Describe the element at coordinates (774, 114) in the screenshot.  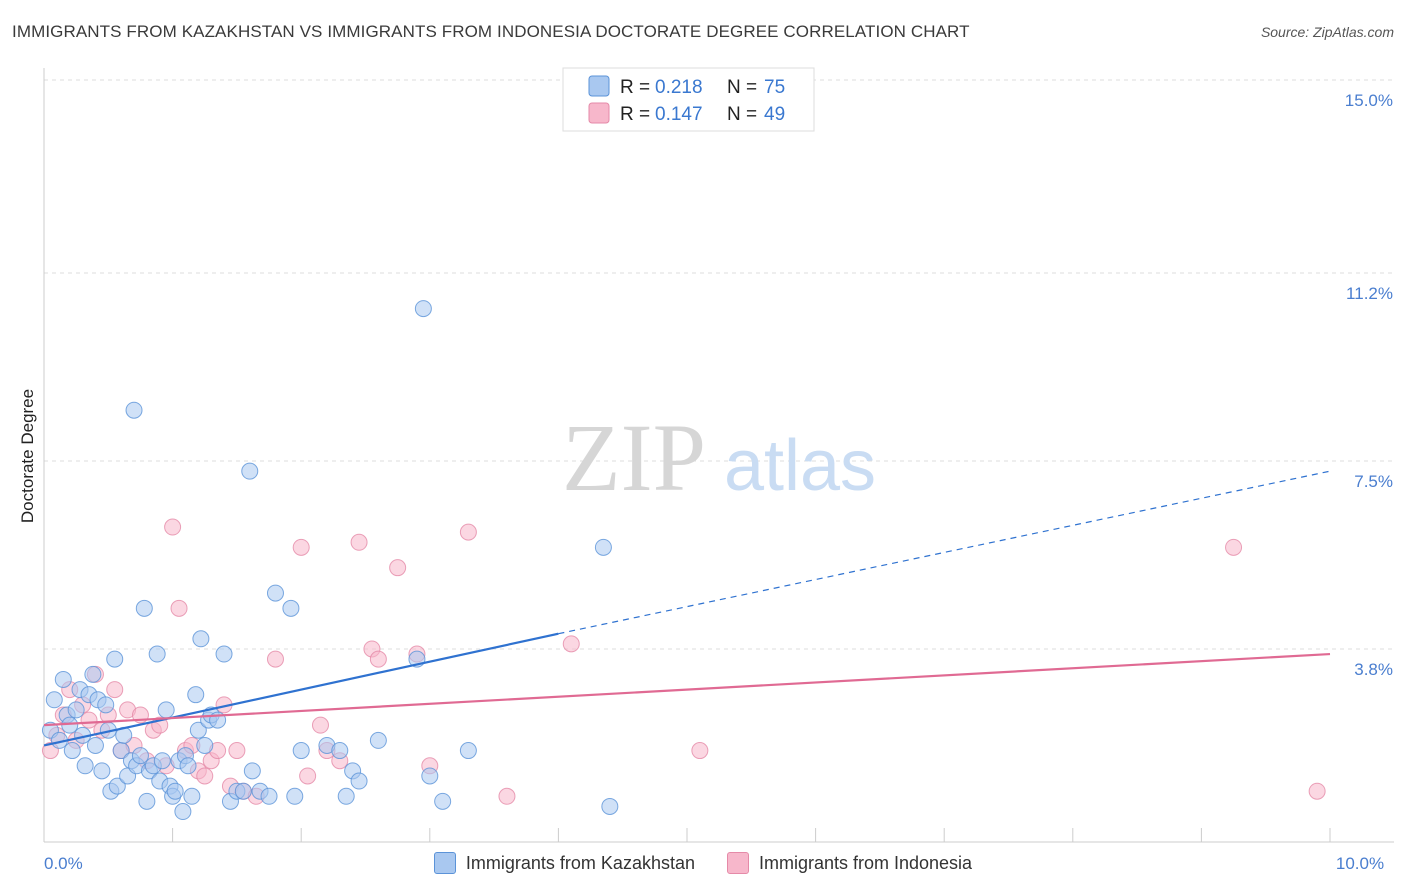
I see `stats-pink-n-value: 49` at that location.